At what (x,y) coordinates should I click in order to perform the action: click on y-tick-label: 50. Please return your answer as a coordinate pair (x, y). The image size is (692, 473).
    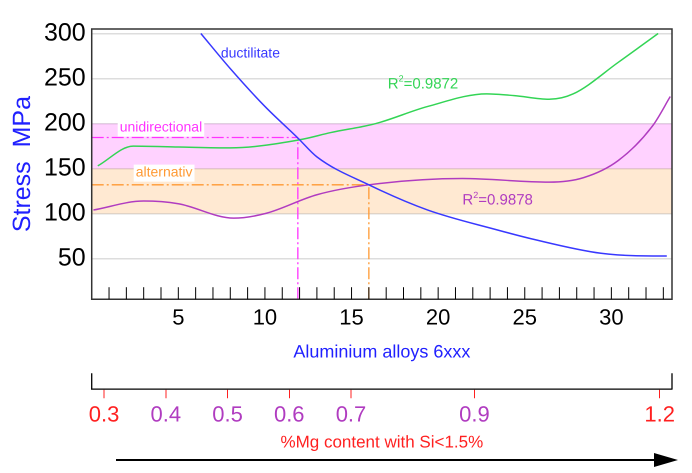
    Looking at the image, I should click on (72, 258).